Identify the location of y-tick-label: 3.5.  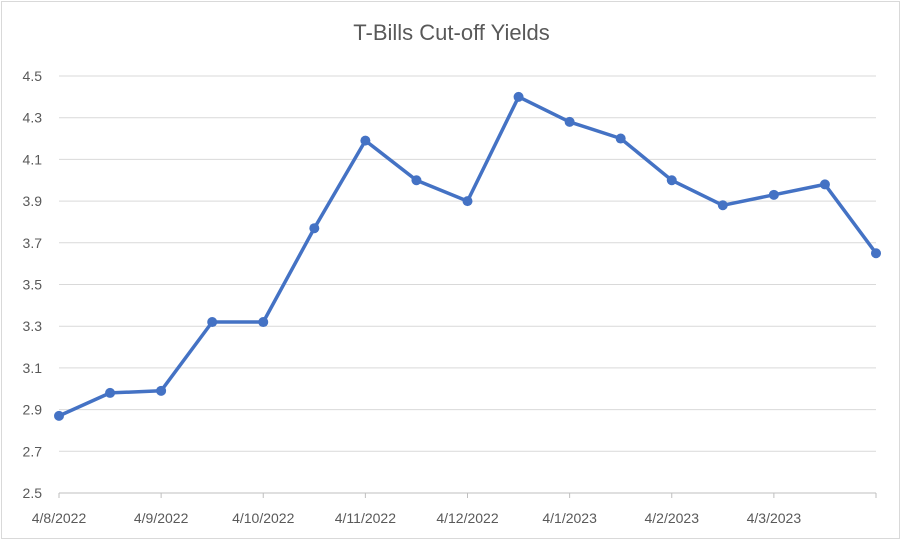
(33, 285).